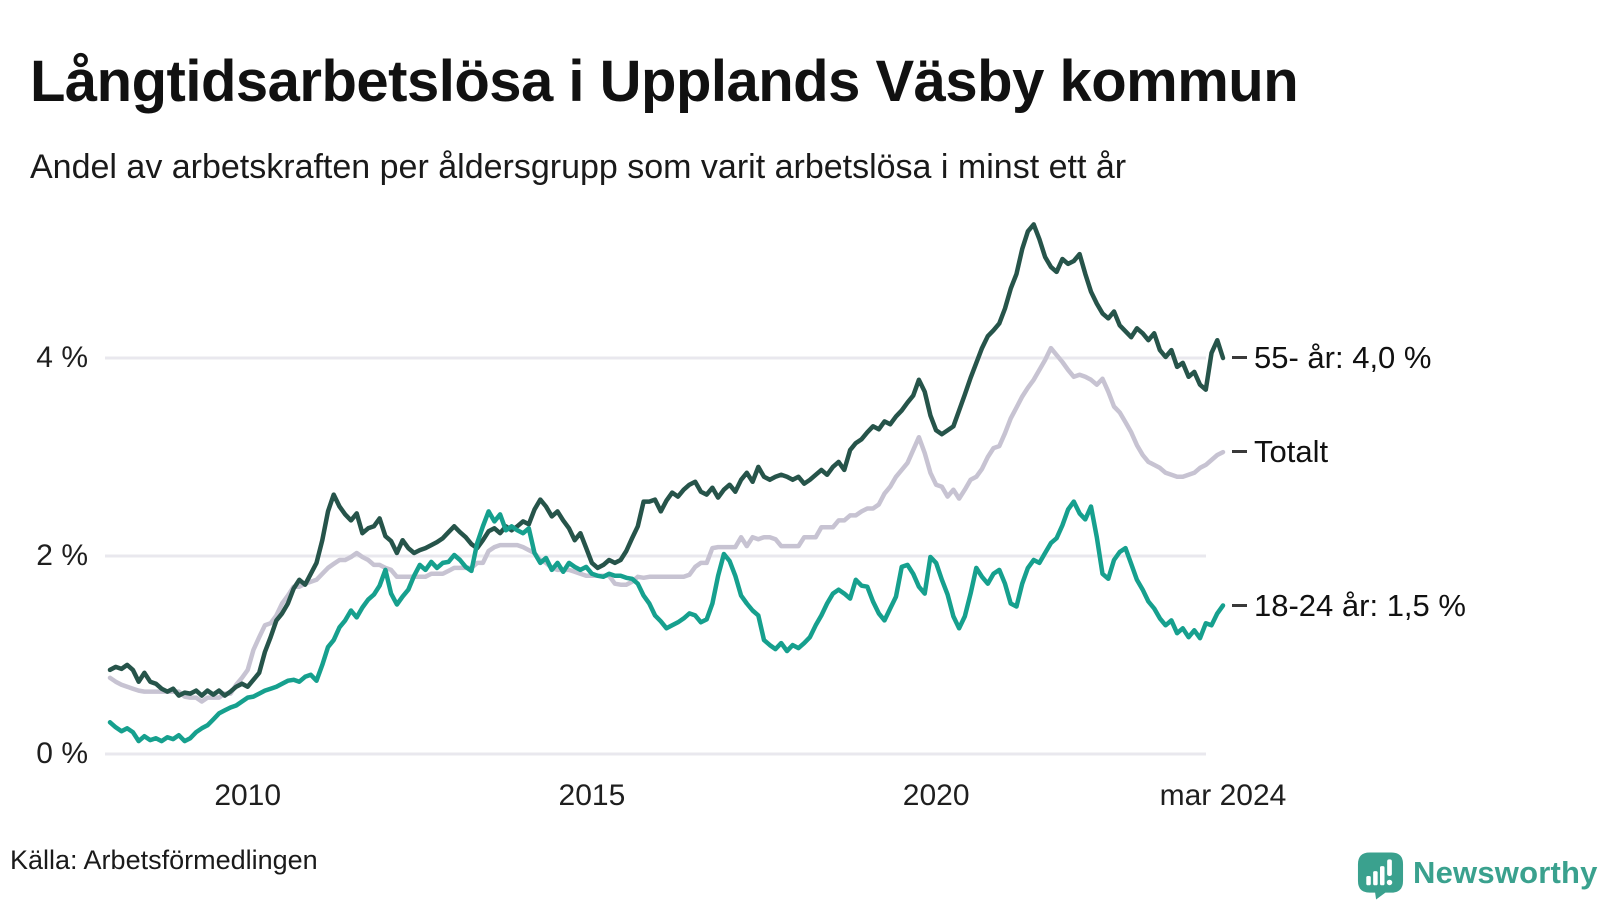 The image size is (1600, 905). I want to click on x-axis-label: 2020, so click(936, 795).